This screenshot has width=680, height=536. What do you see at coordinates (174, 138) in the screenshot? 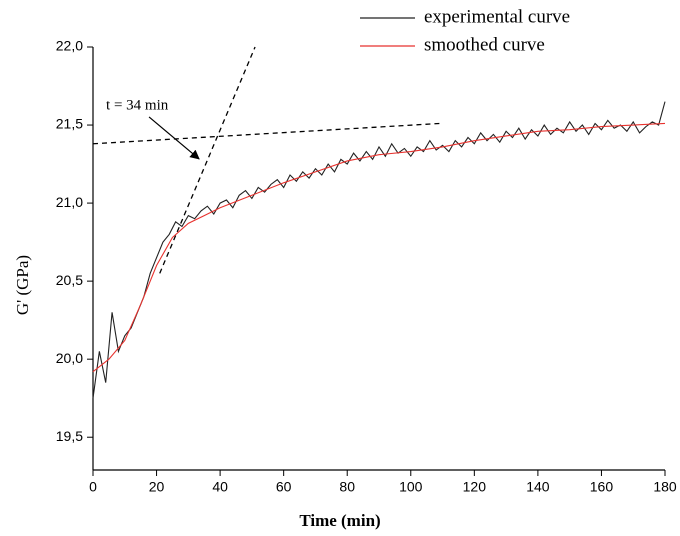
I see `annotation-arrow` at bounding box center [174, 138].